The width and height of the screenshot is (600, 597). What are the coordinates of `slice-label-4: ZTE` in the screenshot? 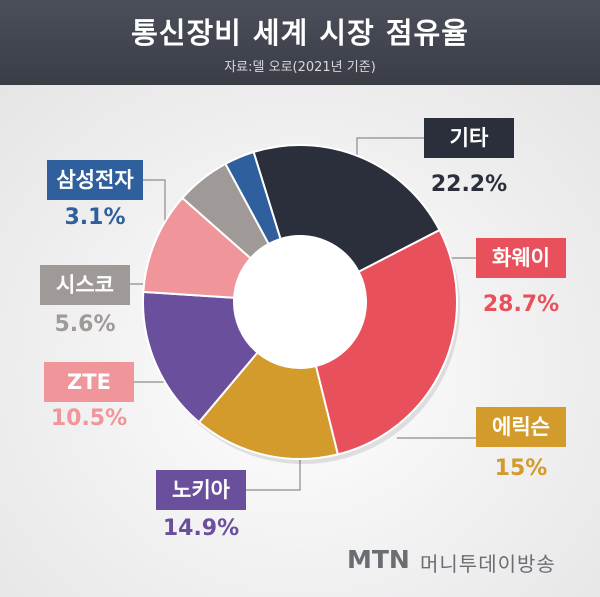 It's located at (89, 382).